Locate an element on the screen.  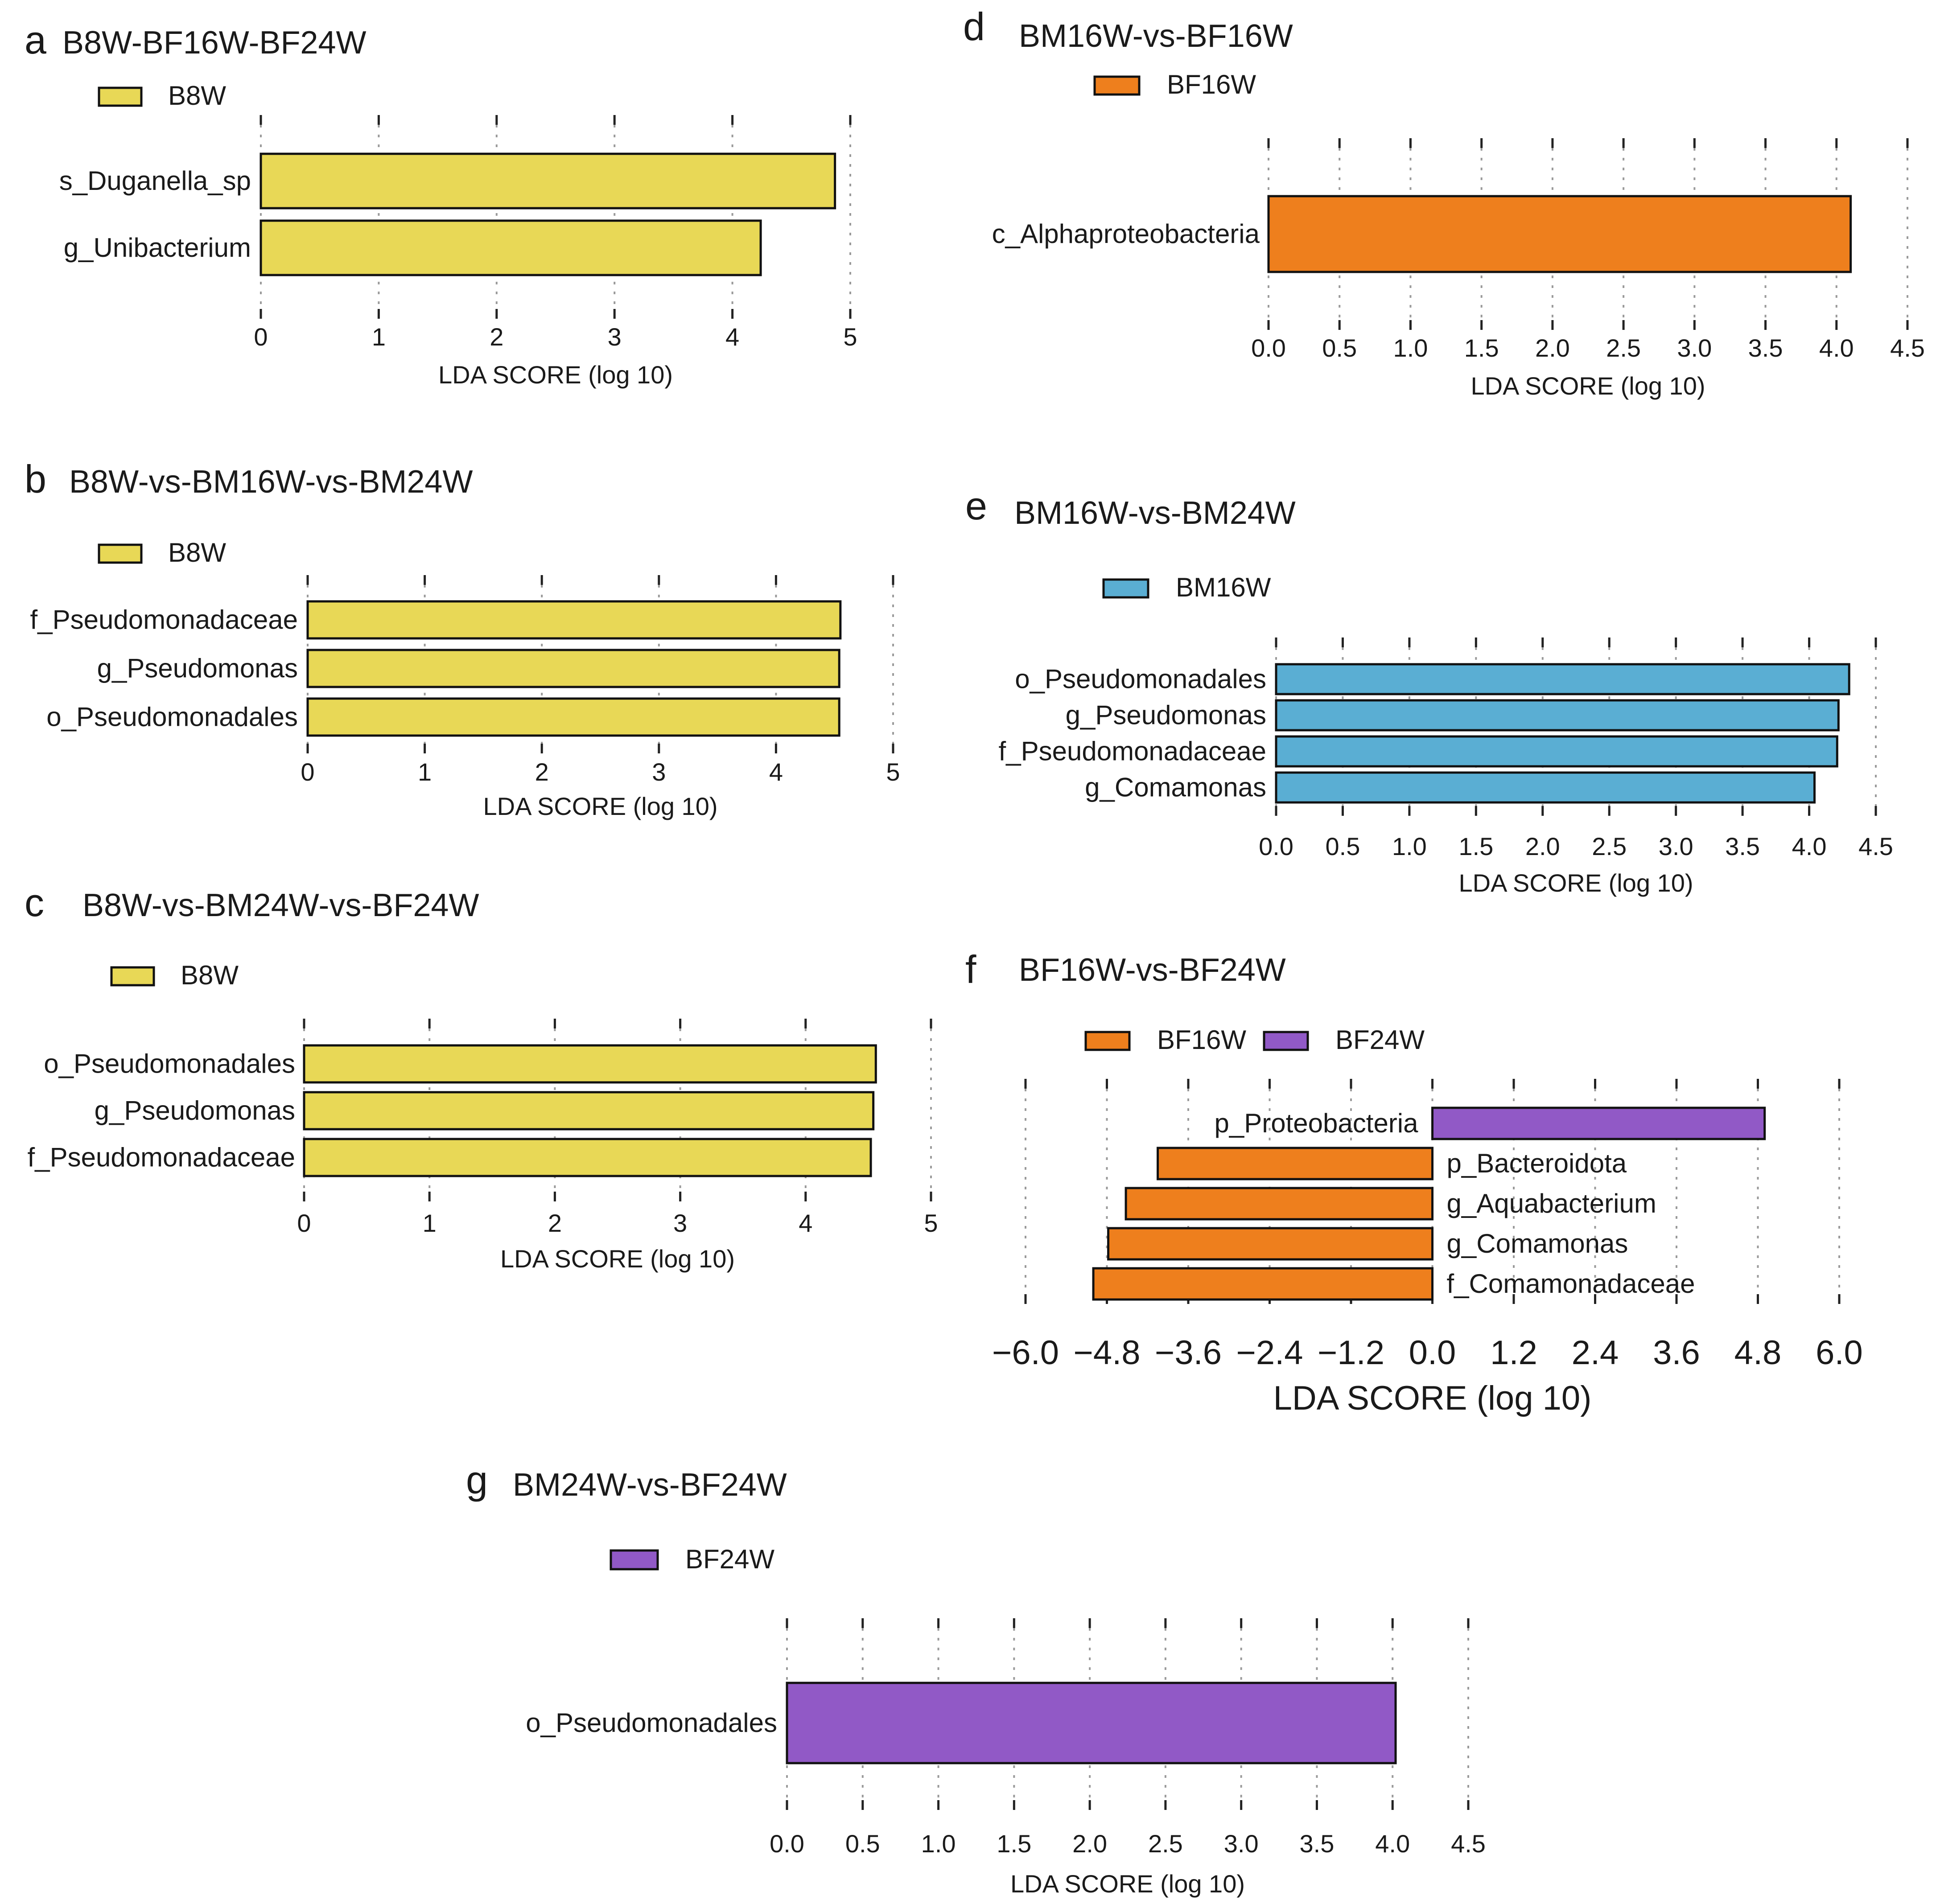
panel-g-tick-label: 0.5 is located at coordinates (862, 1844).